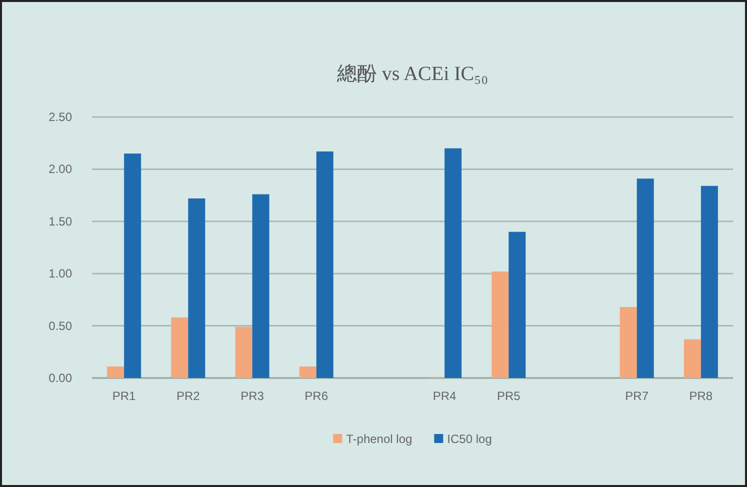 The width and height of the screenshot is (747, 487). I want to click on y-tick-label: 2.00, so click(60, 169).